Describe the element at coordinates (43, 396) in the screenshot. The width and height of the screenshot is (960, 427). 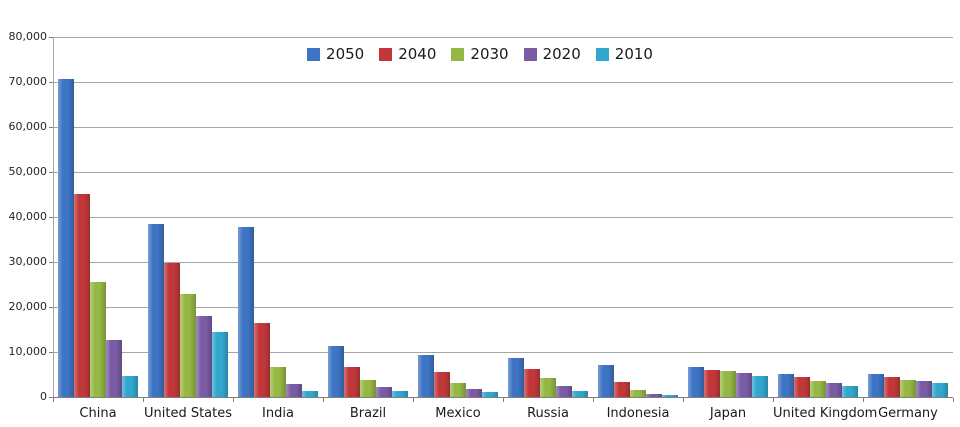
I see `y-tick-label: 0` at that location.